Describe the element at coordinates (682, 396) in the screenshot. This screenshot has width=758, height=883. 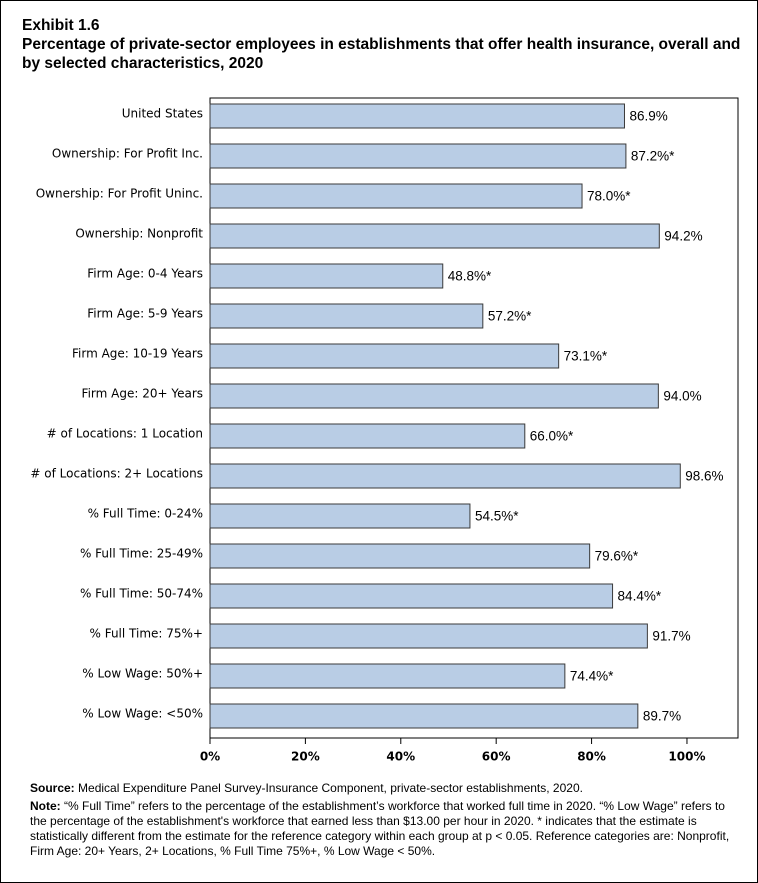
I see `value-label: 94.0%` at that location.